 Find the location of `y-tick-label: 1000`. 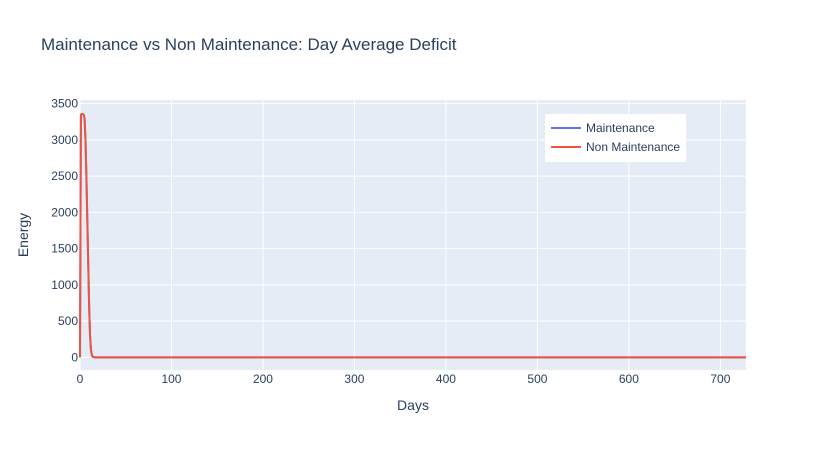

y-tick-label: 1000 is located at coordinates (64, 285).